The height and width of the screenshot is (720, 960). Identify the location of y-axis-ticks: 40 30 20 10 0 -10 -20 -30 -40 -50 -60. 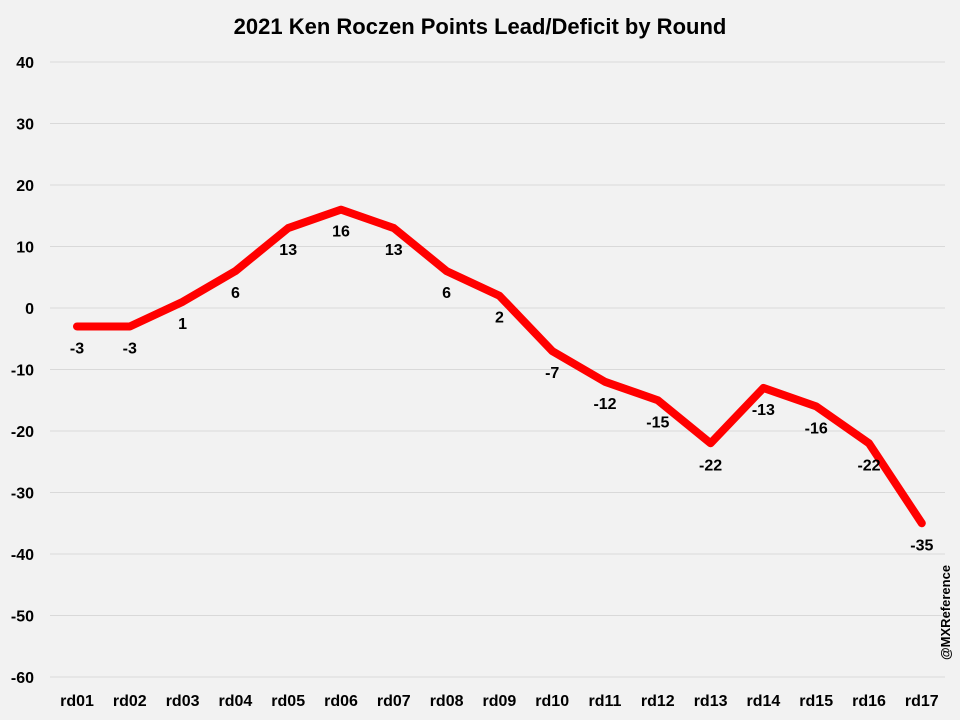
(22, 371).